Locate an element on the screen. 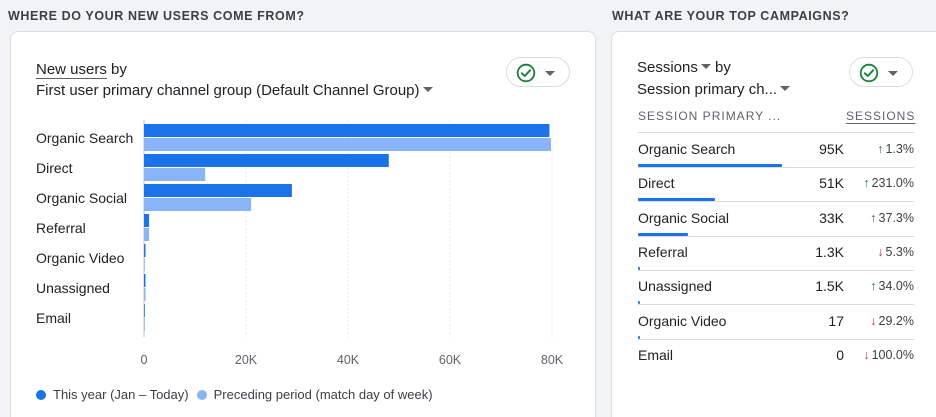 The width and height of the screenshot is (936, 417). row-channel-name: Organic Video is located at coordinates (682, 320).